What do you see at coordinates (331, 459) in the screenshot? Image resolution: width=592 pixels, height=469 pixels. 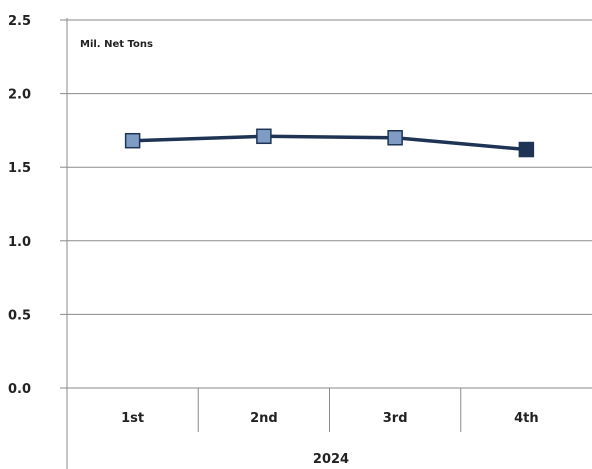 I see `x-group-label: 2024` at bounding box center [331, 459].